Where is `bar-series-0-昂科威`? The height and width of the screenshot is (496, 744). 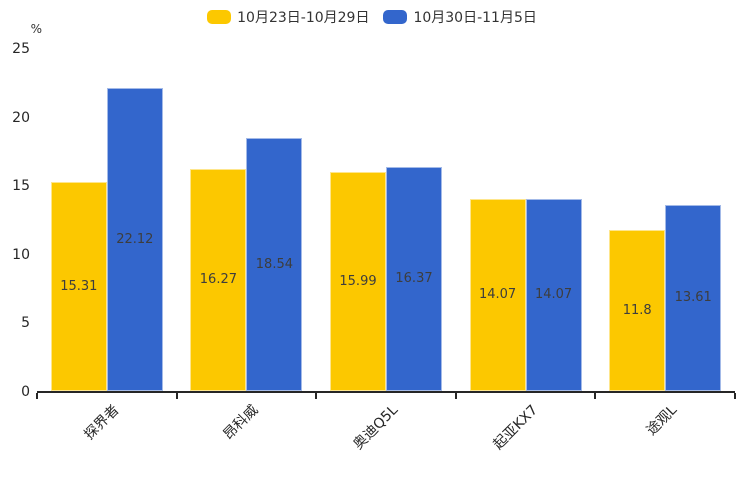 bar-series-0-昂科威 is located at coordinates (218, 280).